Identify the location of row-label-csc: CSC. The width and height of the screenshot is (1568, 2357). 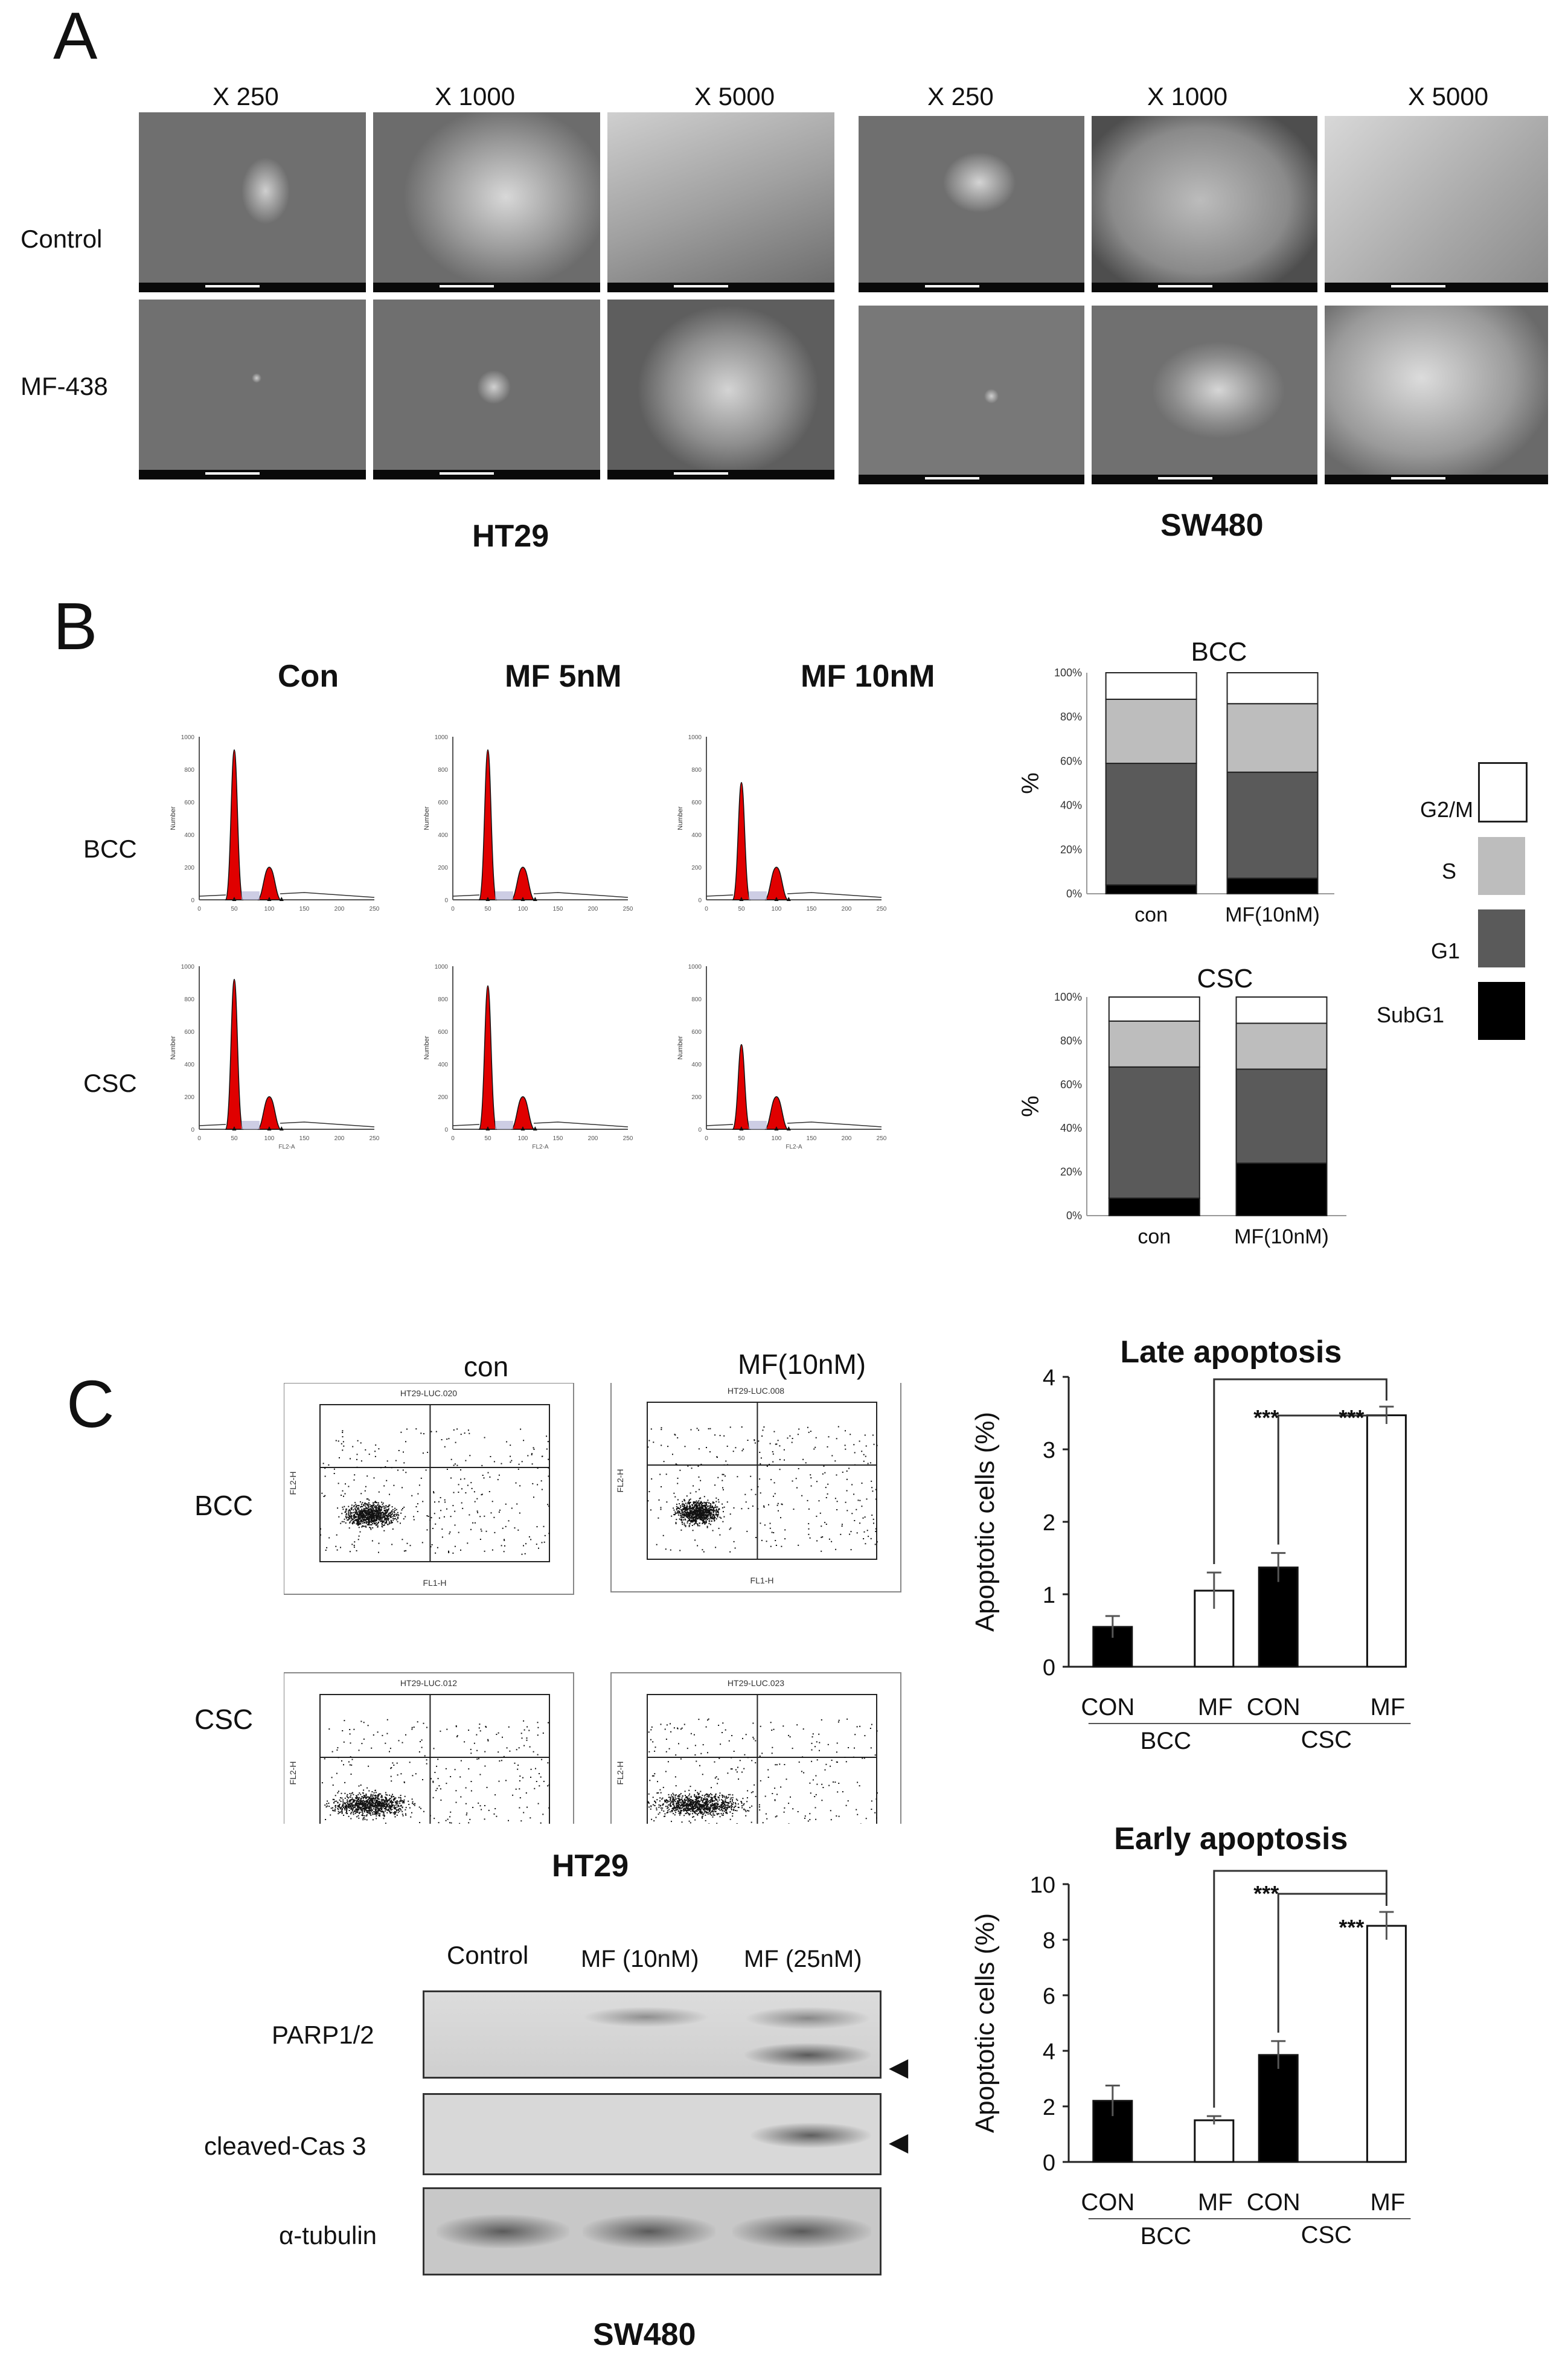
(110, 1083).